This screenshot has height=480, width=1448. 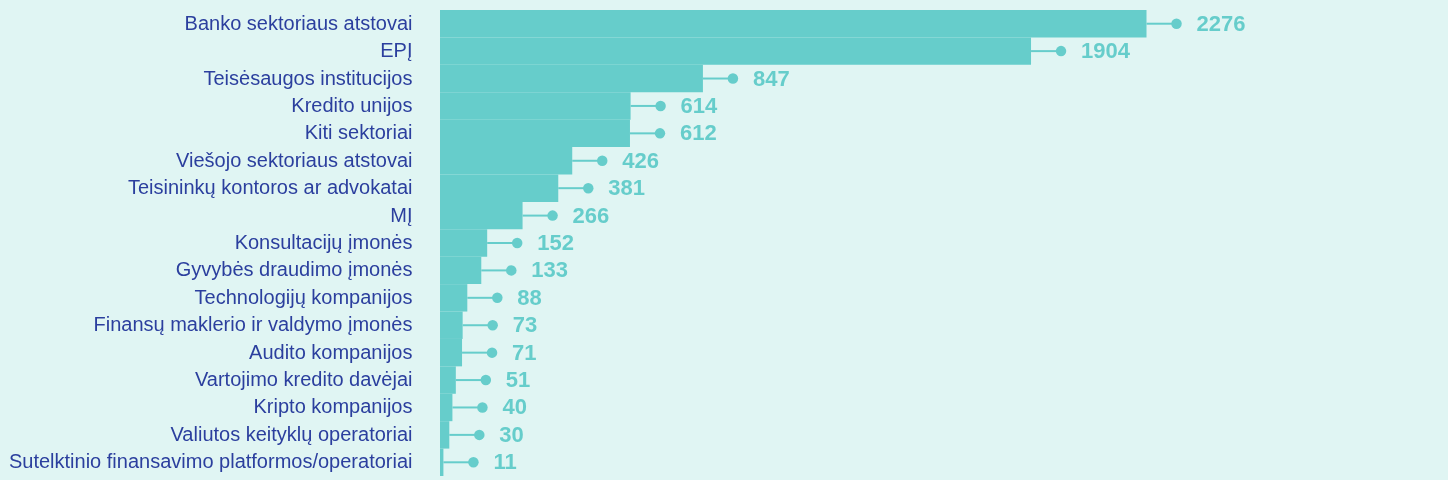 I want to click on y-tick-label: Teisininkų kontoros ar advokatai, so click(x=270, y=187).